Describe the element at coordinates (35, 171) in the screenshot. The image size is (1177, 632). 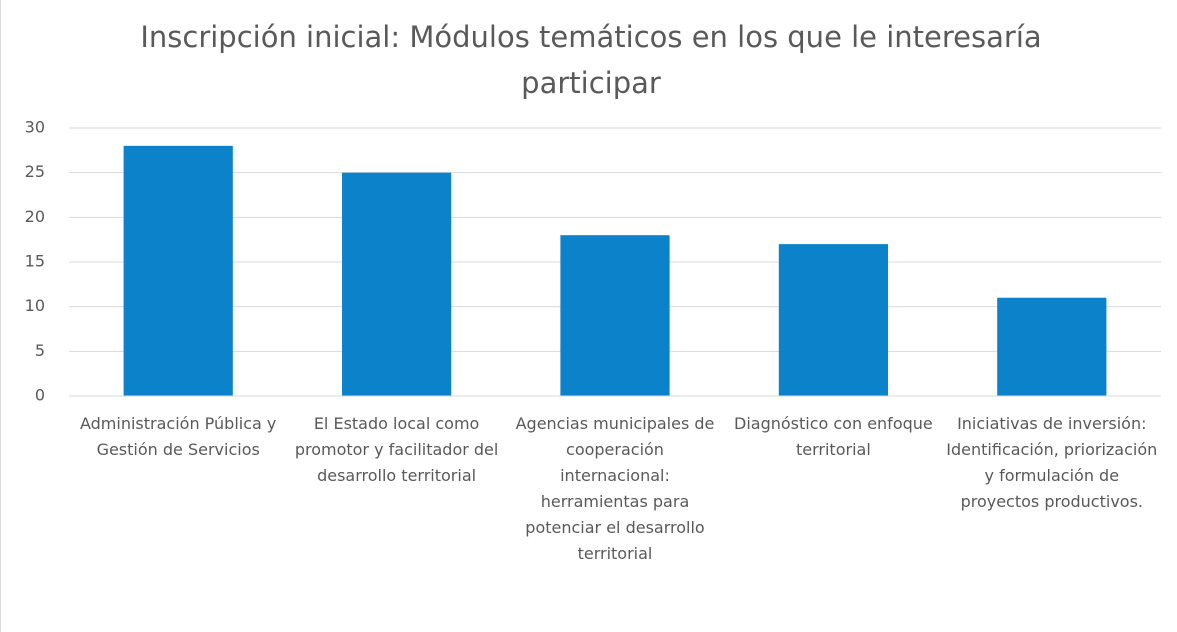
I see `y-tick-label: 25` at that location.